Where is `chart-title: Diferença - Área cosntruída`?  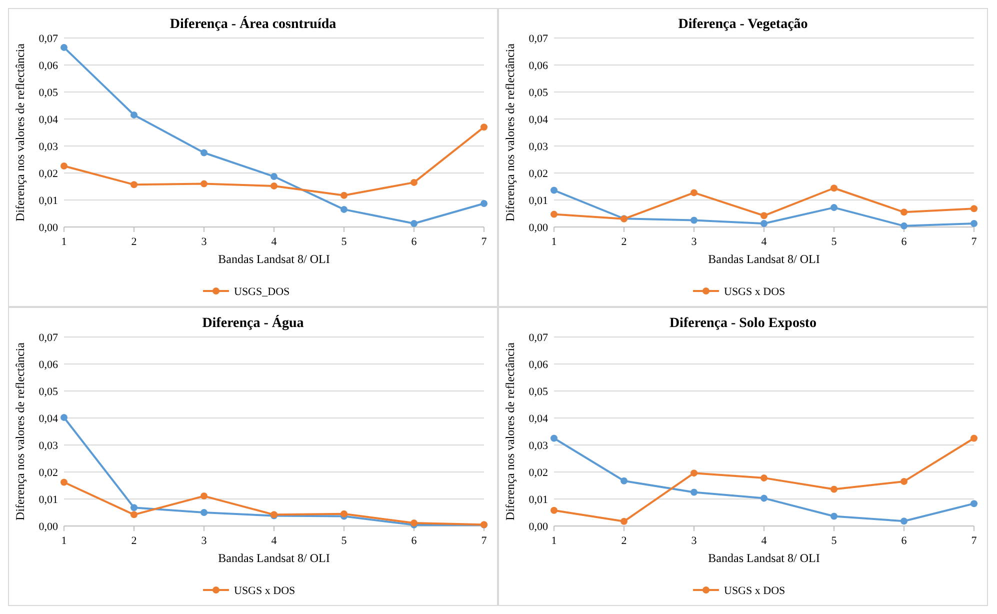 chart-title: Diferença - Área cosntruída is located at coordinates (253, 23).